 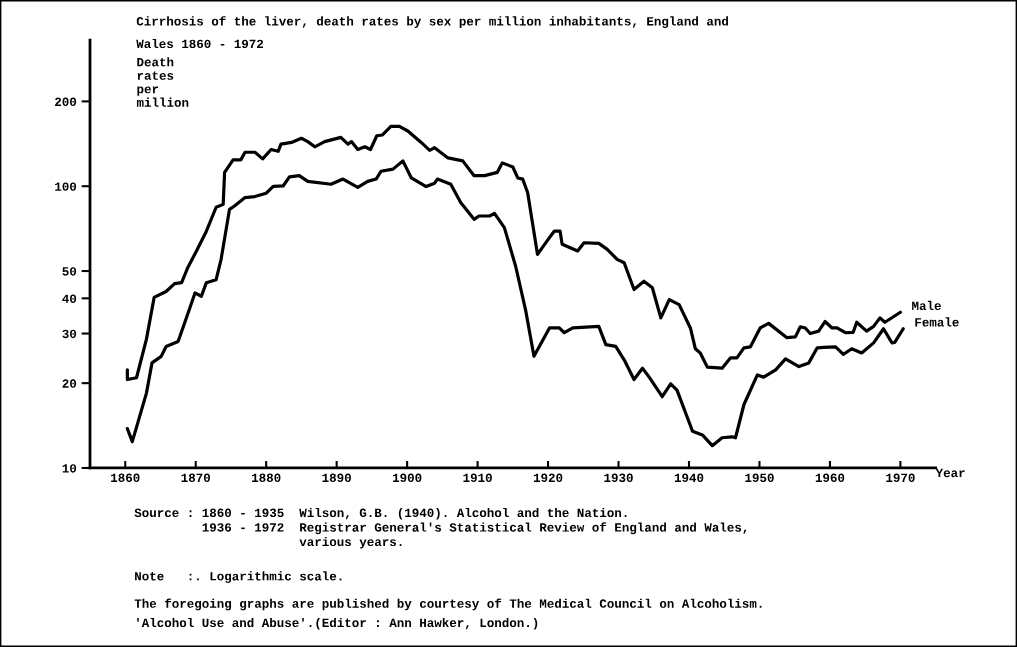 What do you see at coordinates (448, 604) in the screenshot?
I see `text: The foregoing graphs are published by courtesy of The Medical Council on Alcoholism.` at bounding box center [448, 604].